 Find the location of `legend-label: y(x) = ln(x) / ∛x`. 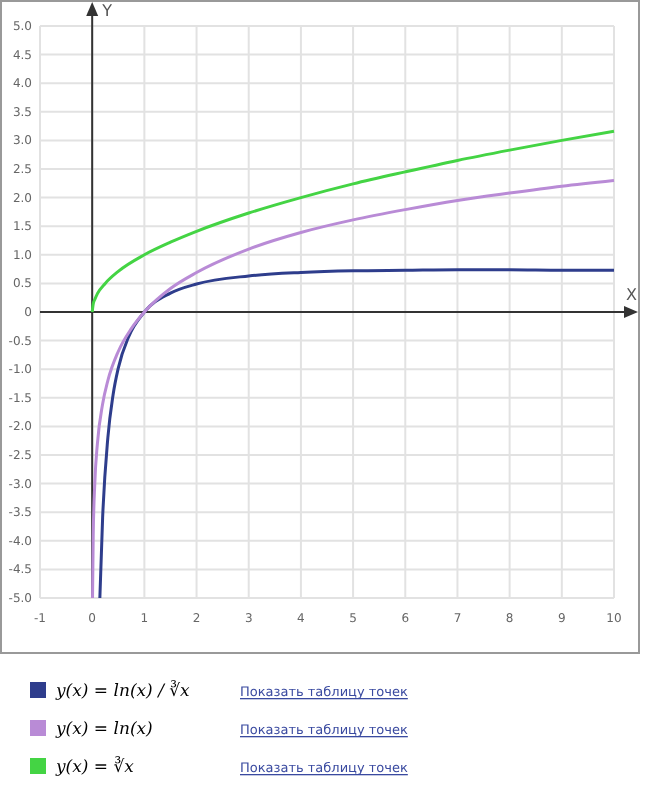

legend-label: y(x) = ln(x) / ∛x is located at coordinates (122, 691).